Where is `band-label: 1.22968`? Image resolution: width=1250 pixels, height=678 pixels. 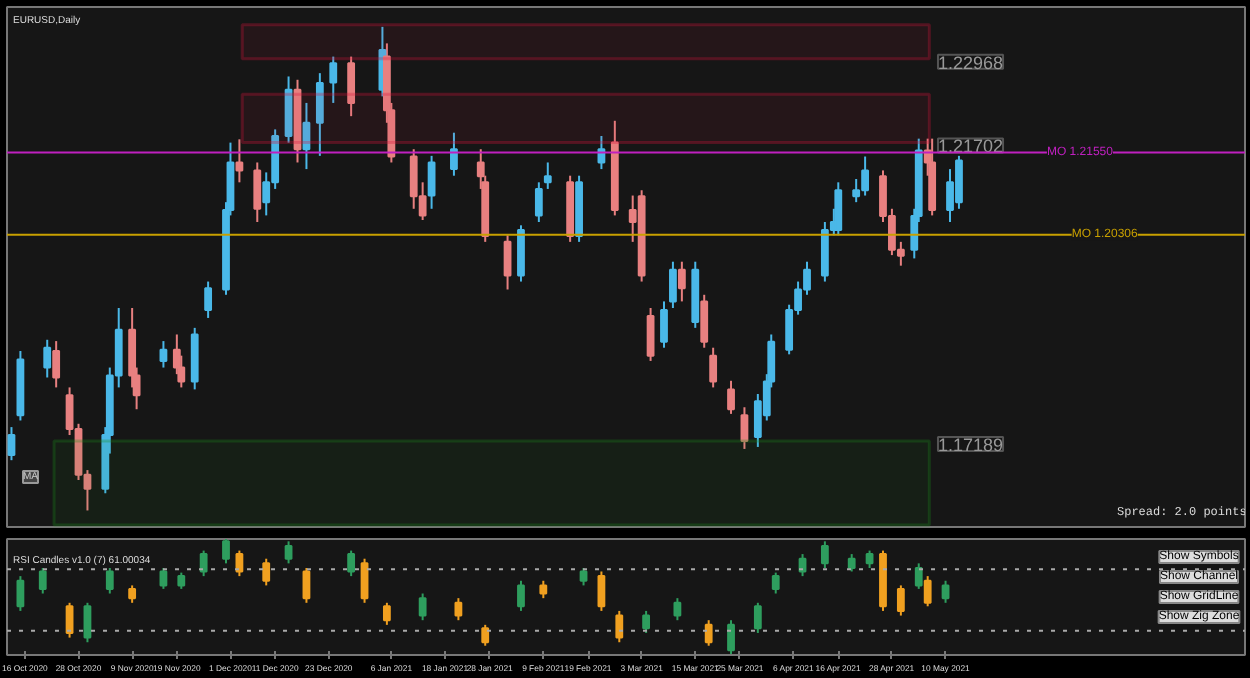 band-label: 1.22968 is located at coordinates (970, 62).